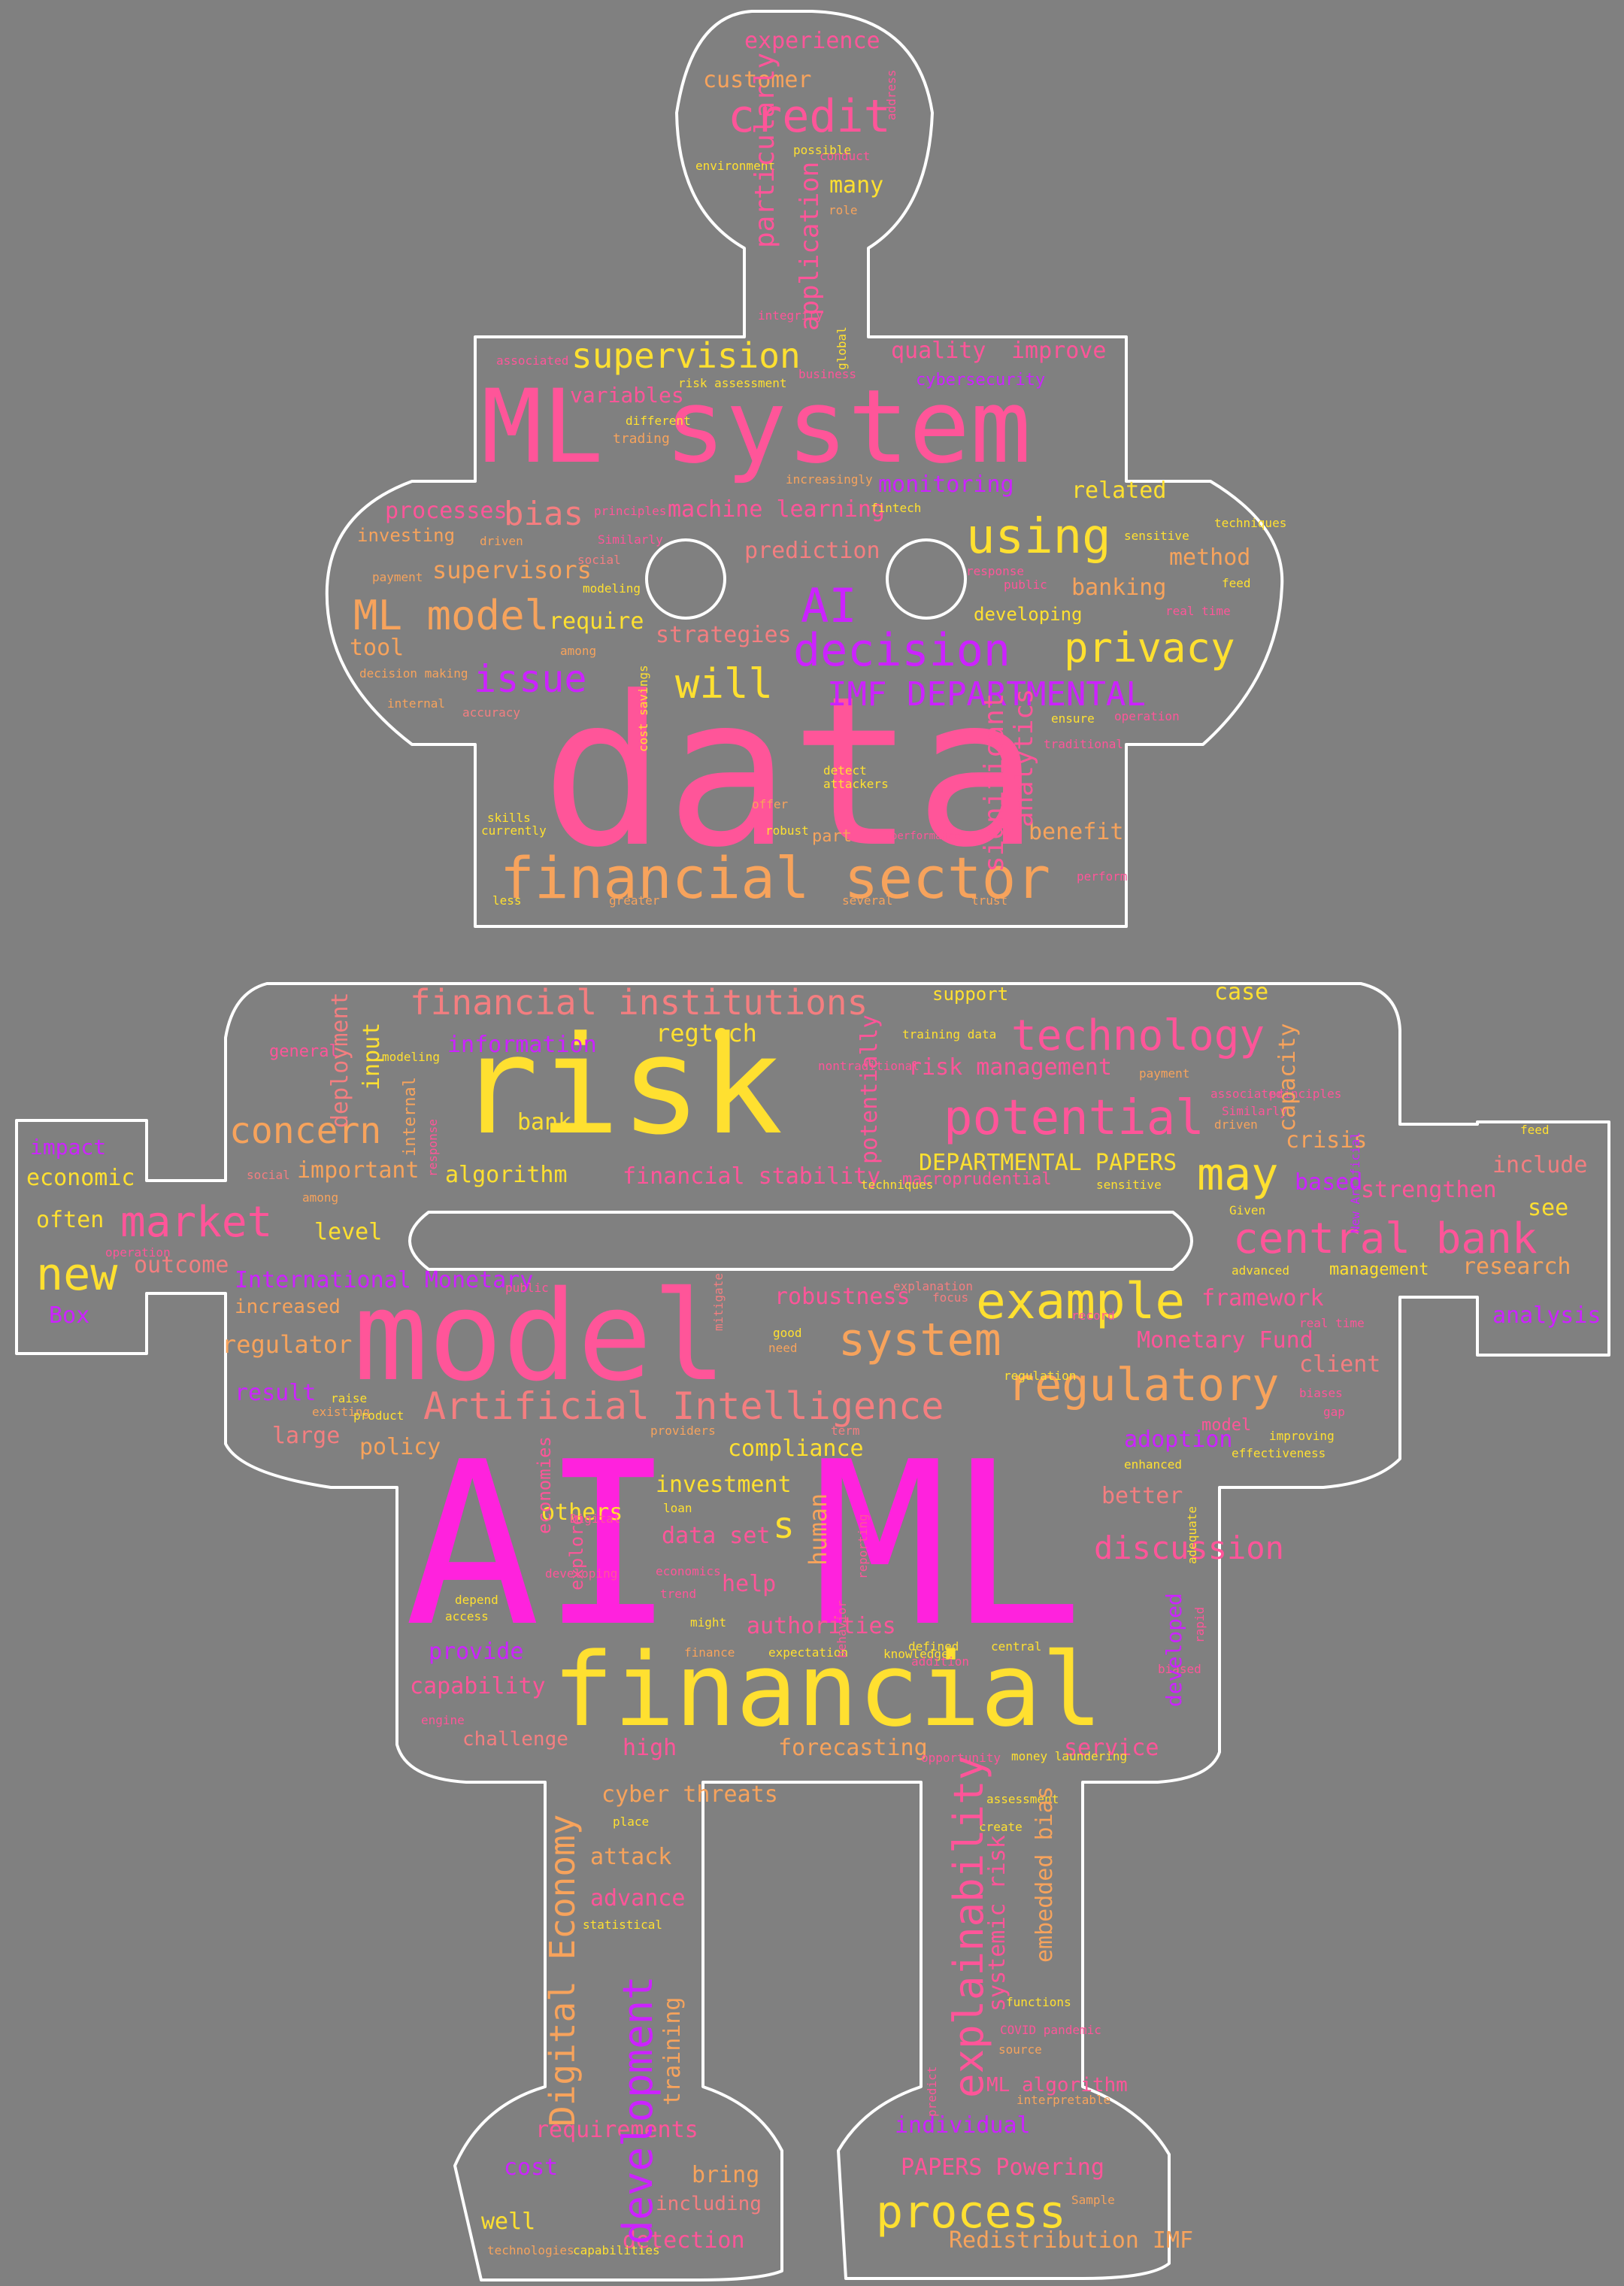  What do you see at coordinates (1149, 648) in the screenshot?
I see `word: privacy` at bounding box center [1149, 648].